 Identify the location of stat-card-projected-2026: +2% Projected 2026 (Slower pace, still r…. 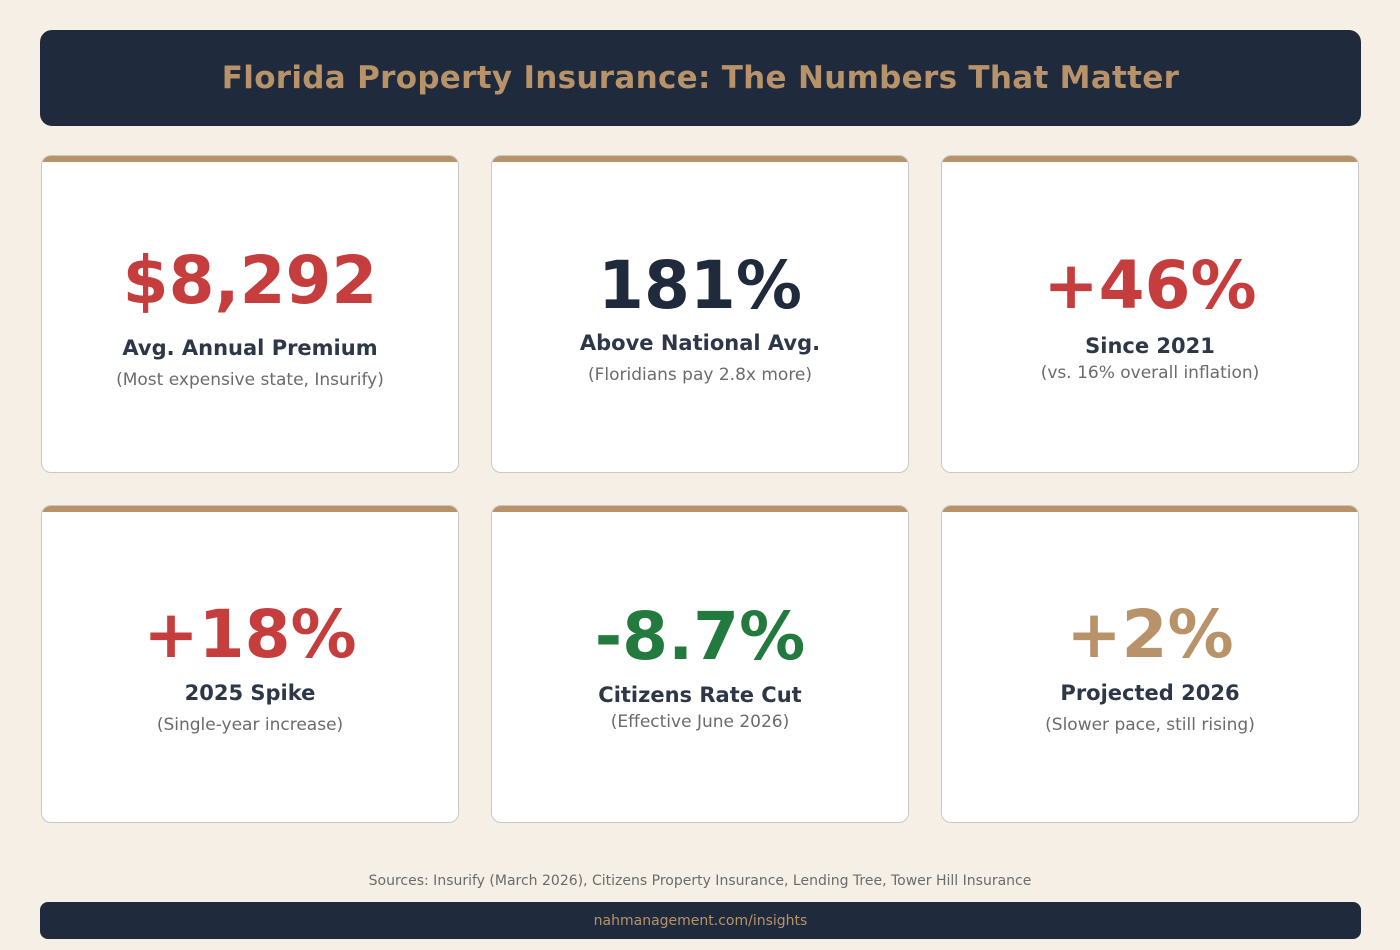
(1150, 664).